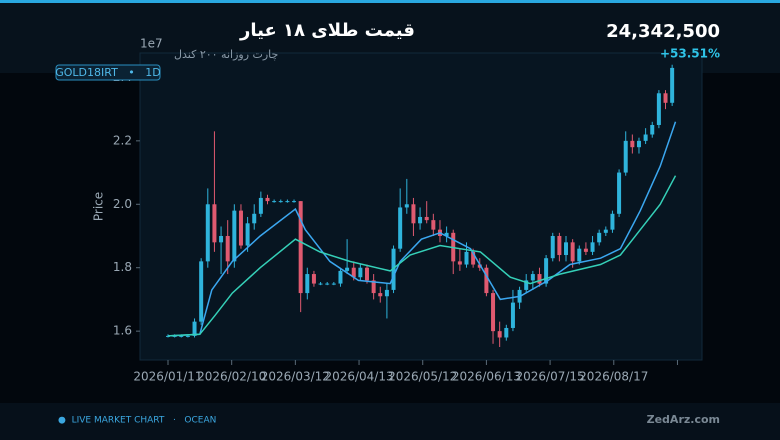  Describe the element at coordinates (683, 419) in the screenshot. I see `footer-brand: ZedArz.com` at that location.